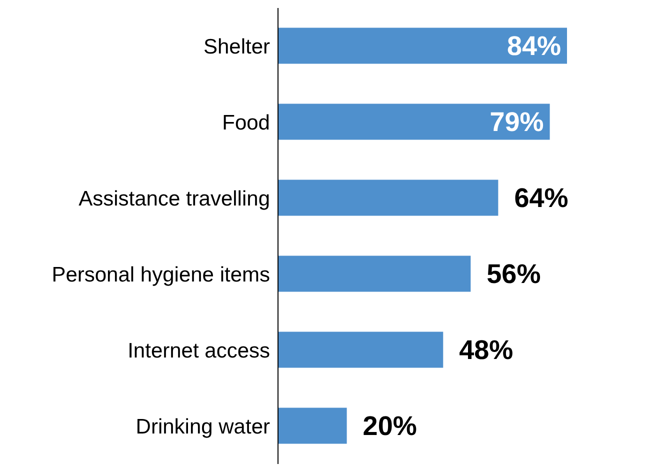 The width and height of the screenshot is (645, 472). What do you see at coordinates (533, 46) in the screenshot?
I see `data-label: 84%` at bounding box center [533, 46].